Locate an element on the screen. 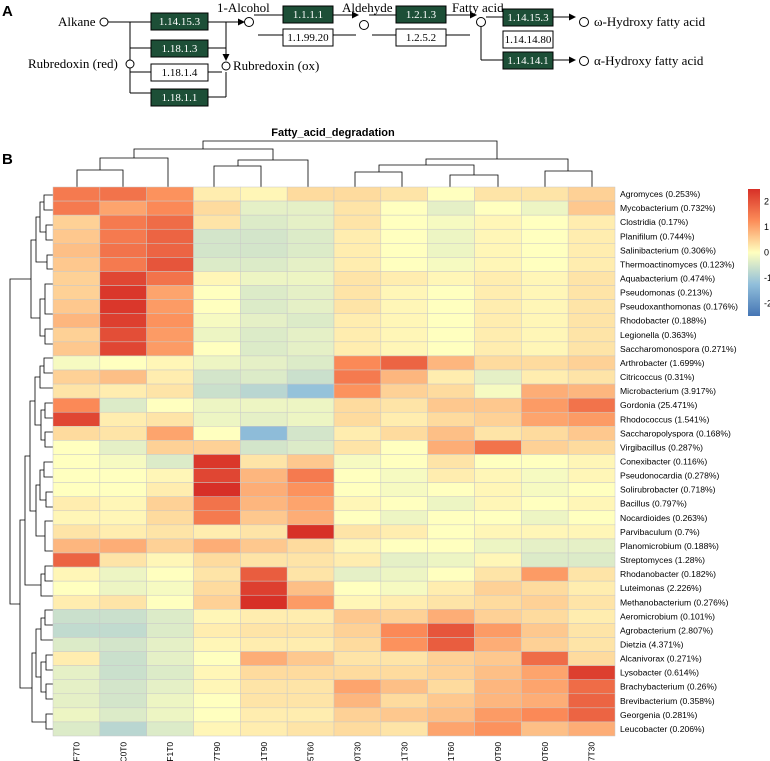  node-rubredoxin-ox-label: Rubredoxin (ox) is located at coordinates (276, 65).